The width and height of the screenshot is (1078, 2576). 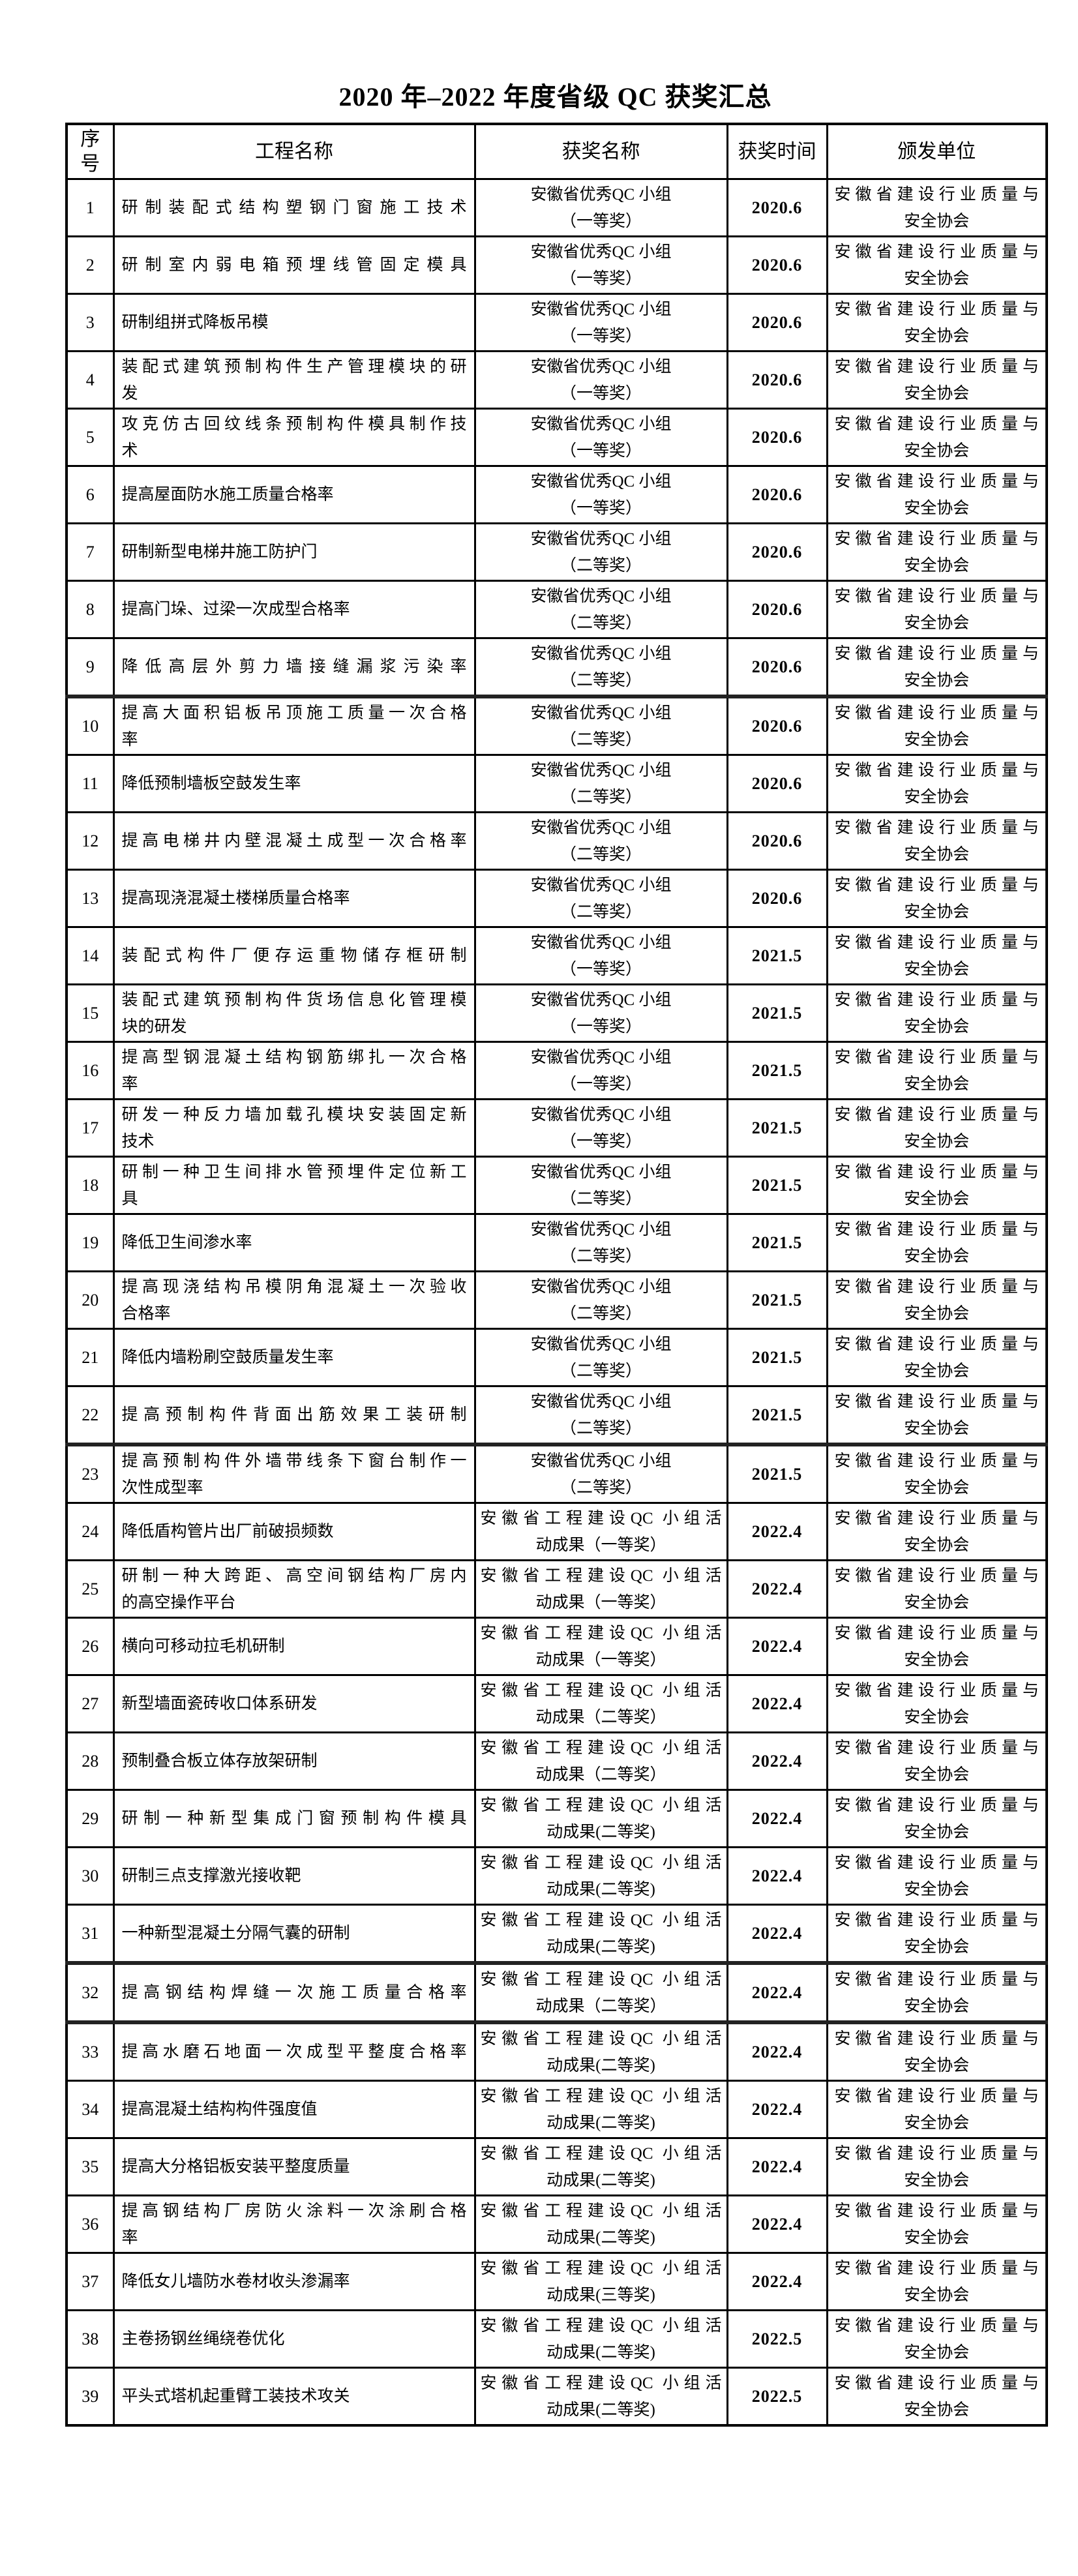 I want to click on column-header-award-name: 获奖名称, so click(x=600, y=151).